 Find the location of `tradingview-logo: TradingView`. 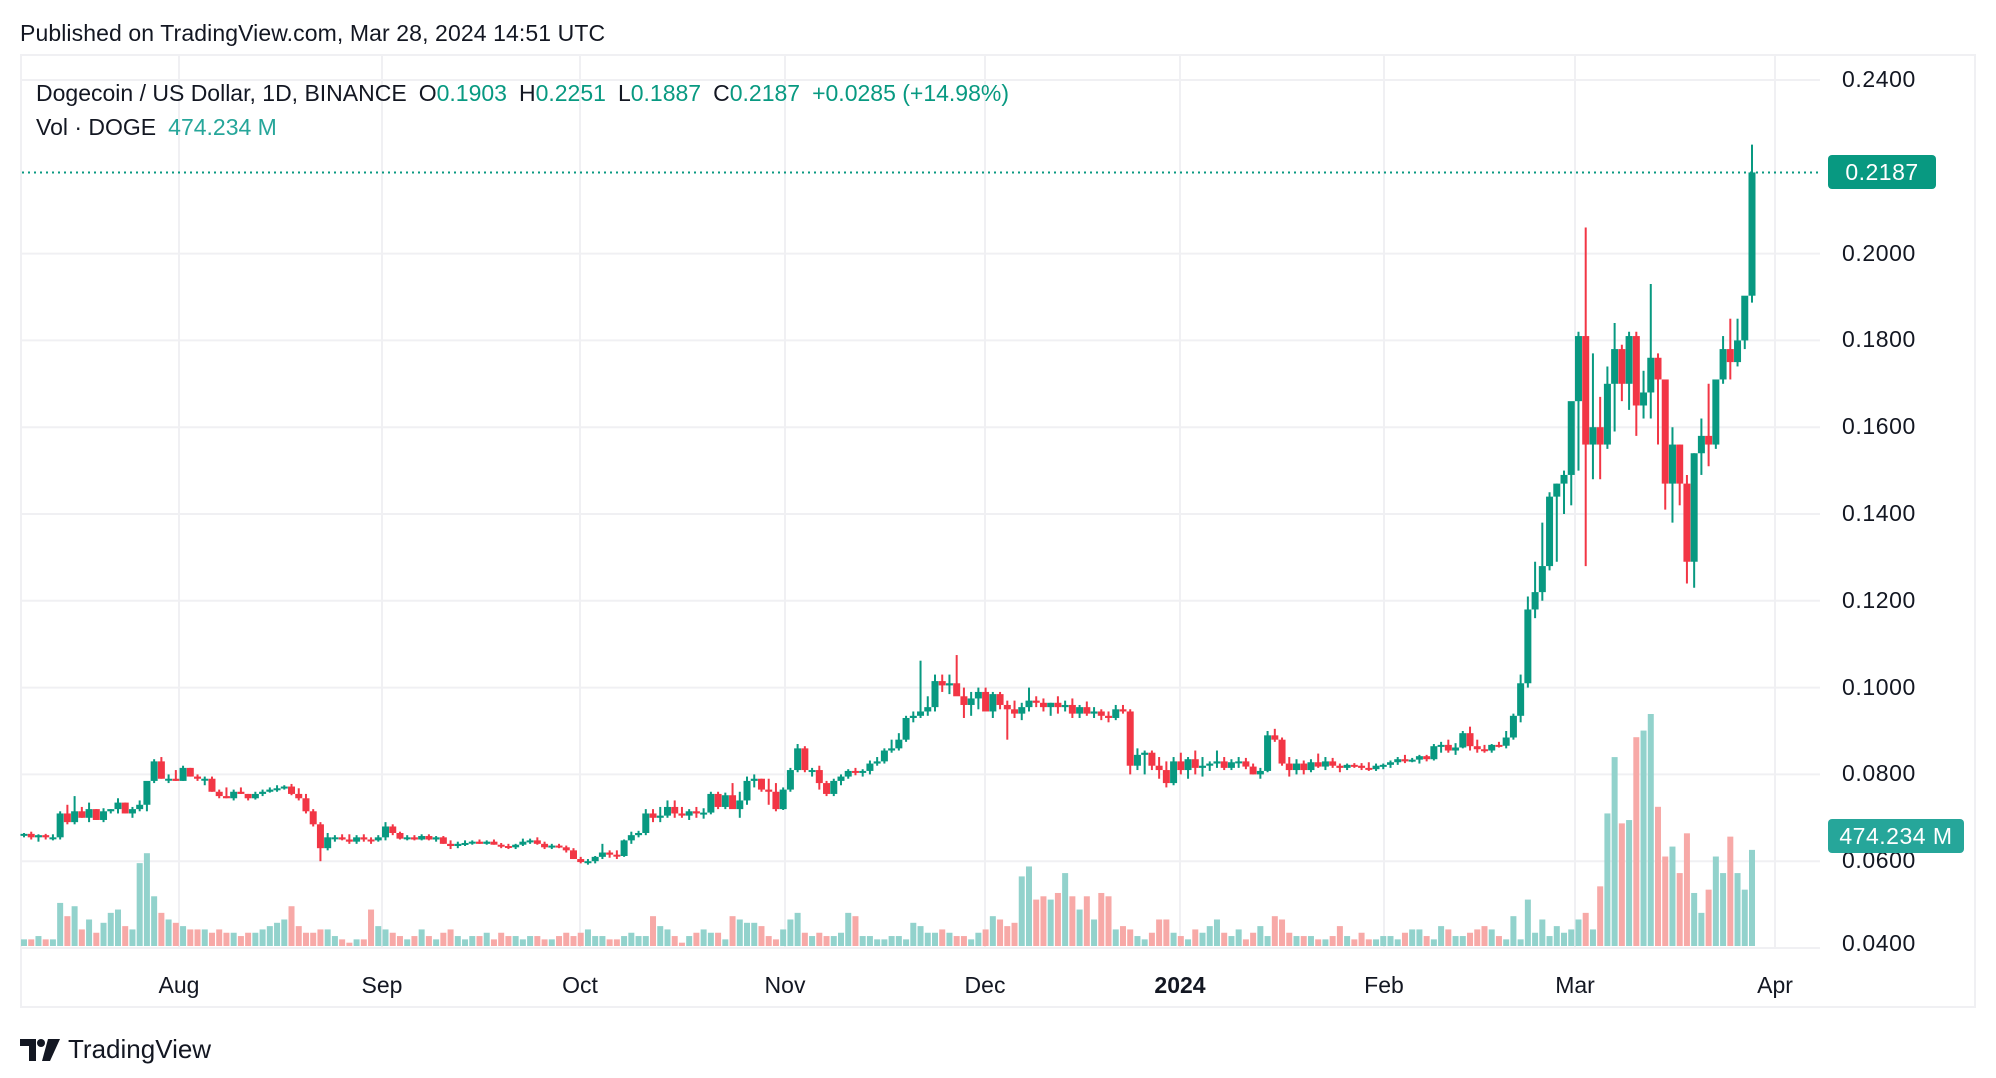

tradingview-logo: TradingView is located at coordinates (115, 1049).